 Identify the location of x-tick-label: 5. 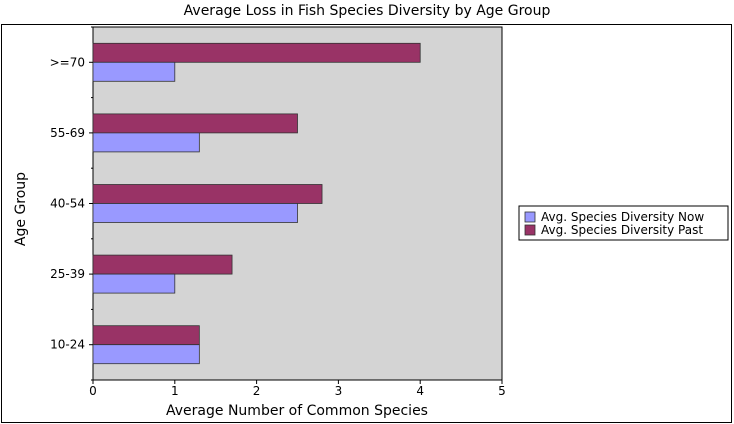
(502, 391).